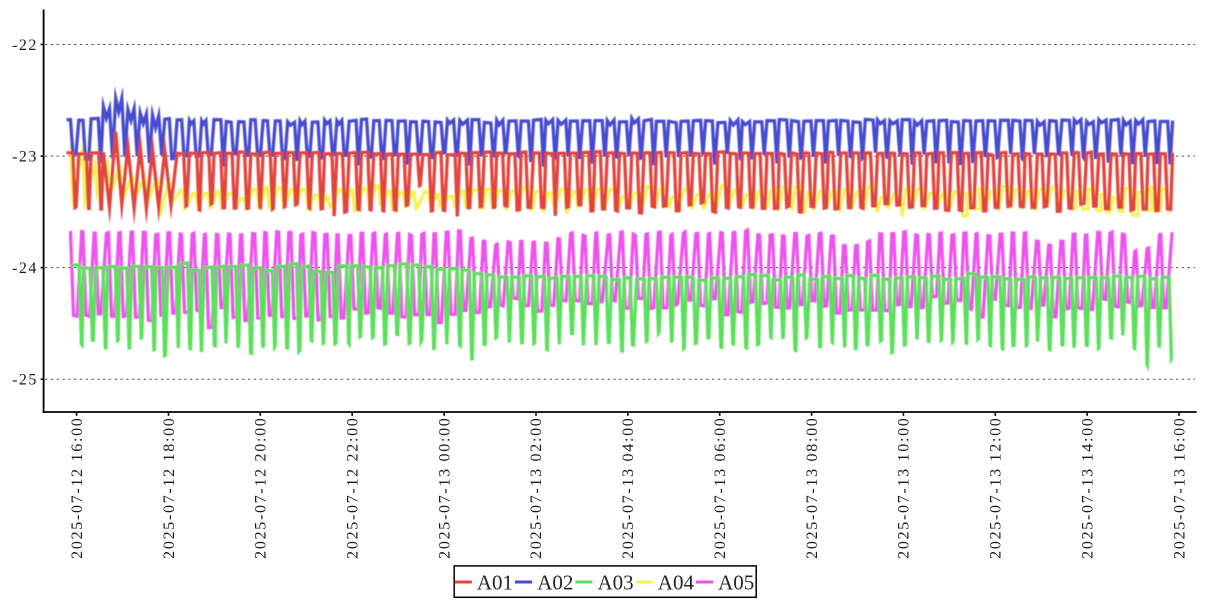 This screenshot has height=600, width=1207. What do you see at coordinates (904, 488) in the screenshot?
I see `svg-text: 2025-07-13 10:00` at bounding box center [904, 488].